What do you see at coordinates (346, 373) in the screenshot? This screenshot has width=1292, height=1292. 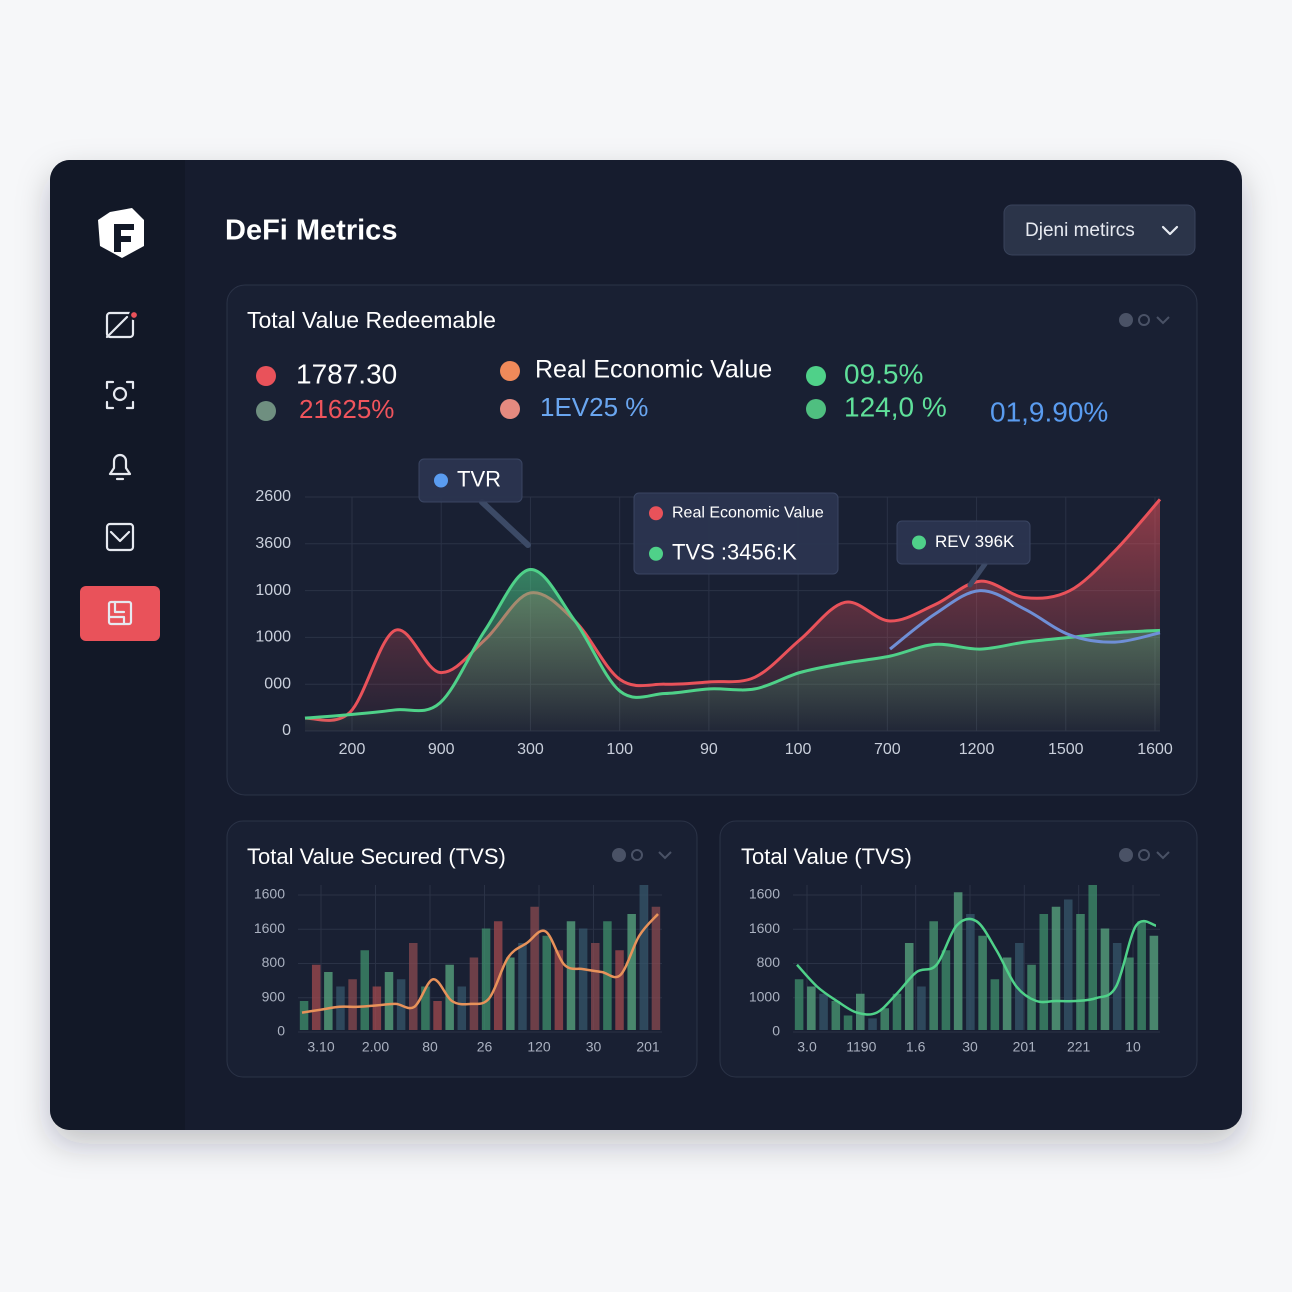 I see `stat-value: 1787.30` at bounding box center [346, 373].